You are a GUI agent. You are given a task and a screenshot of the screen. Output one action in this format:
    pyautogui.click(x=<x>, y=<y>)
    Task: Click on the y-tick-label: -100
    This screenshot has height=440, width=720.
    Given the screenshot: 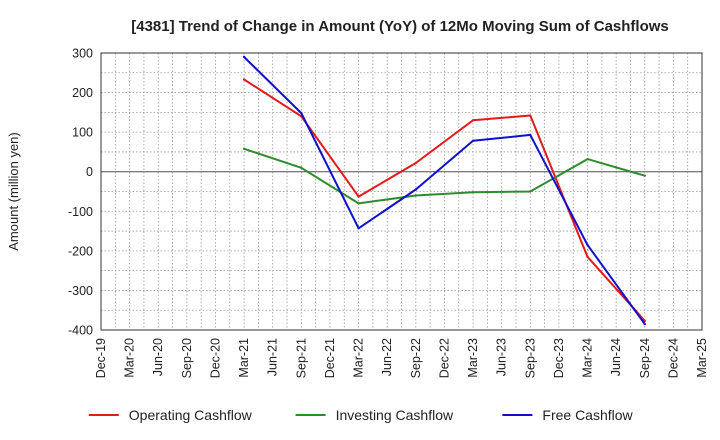 What is the action you would take?
    pyautogui.click(x=80, y=212)
    